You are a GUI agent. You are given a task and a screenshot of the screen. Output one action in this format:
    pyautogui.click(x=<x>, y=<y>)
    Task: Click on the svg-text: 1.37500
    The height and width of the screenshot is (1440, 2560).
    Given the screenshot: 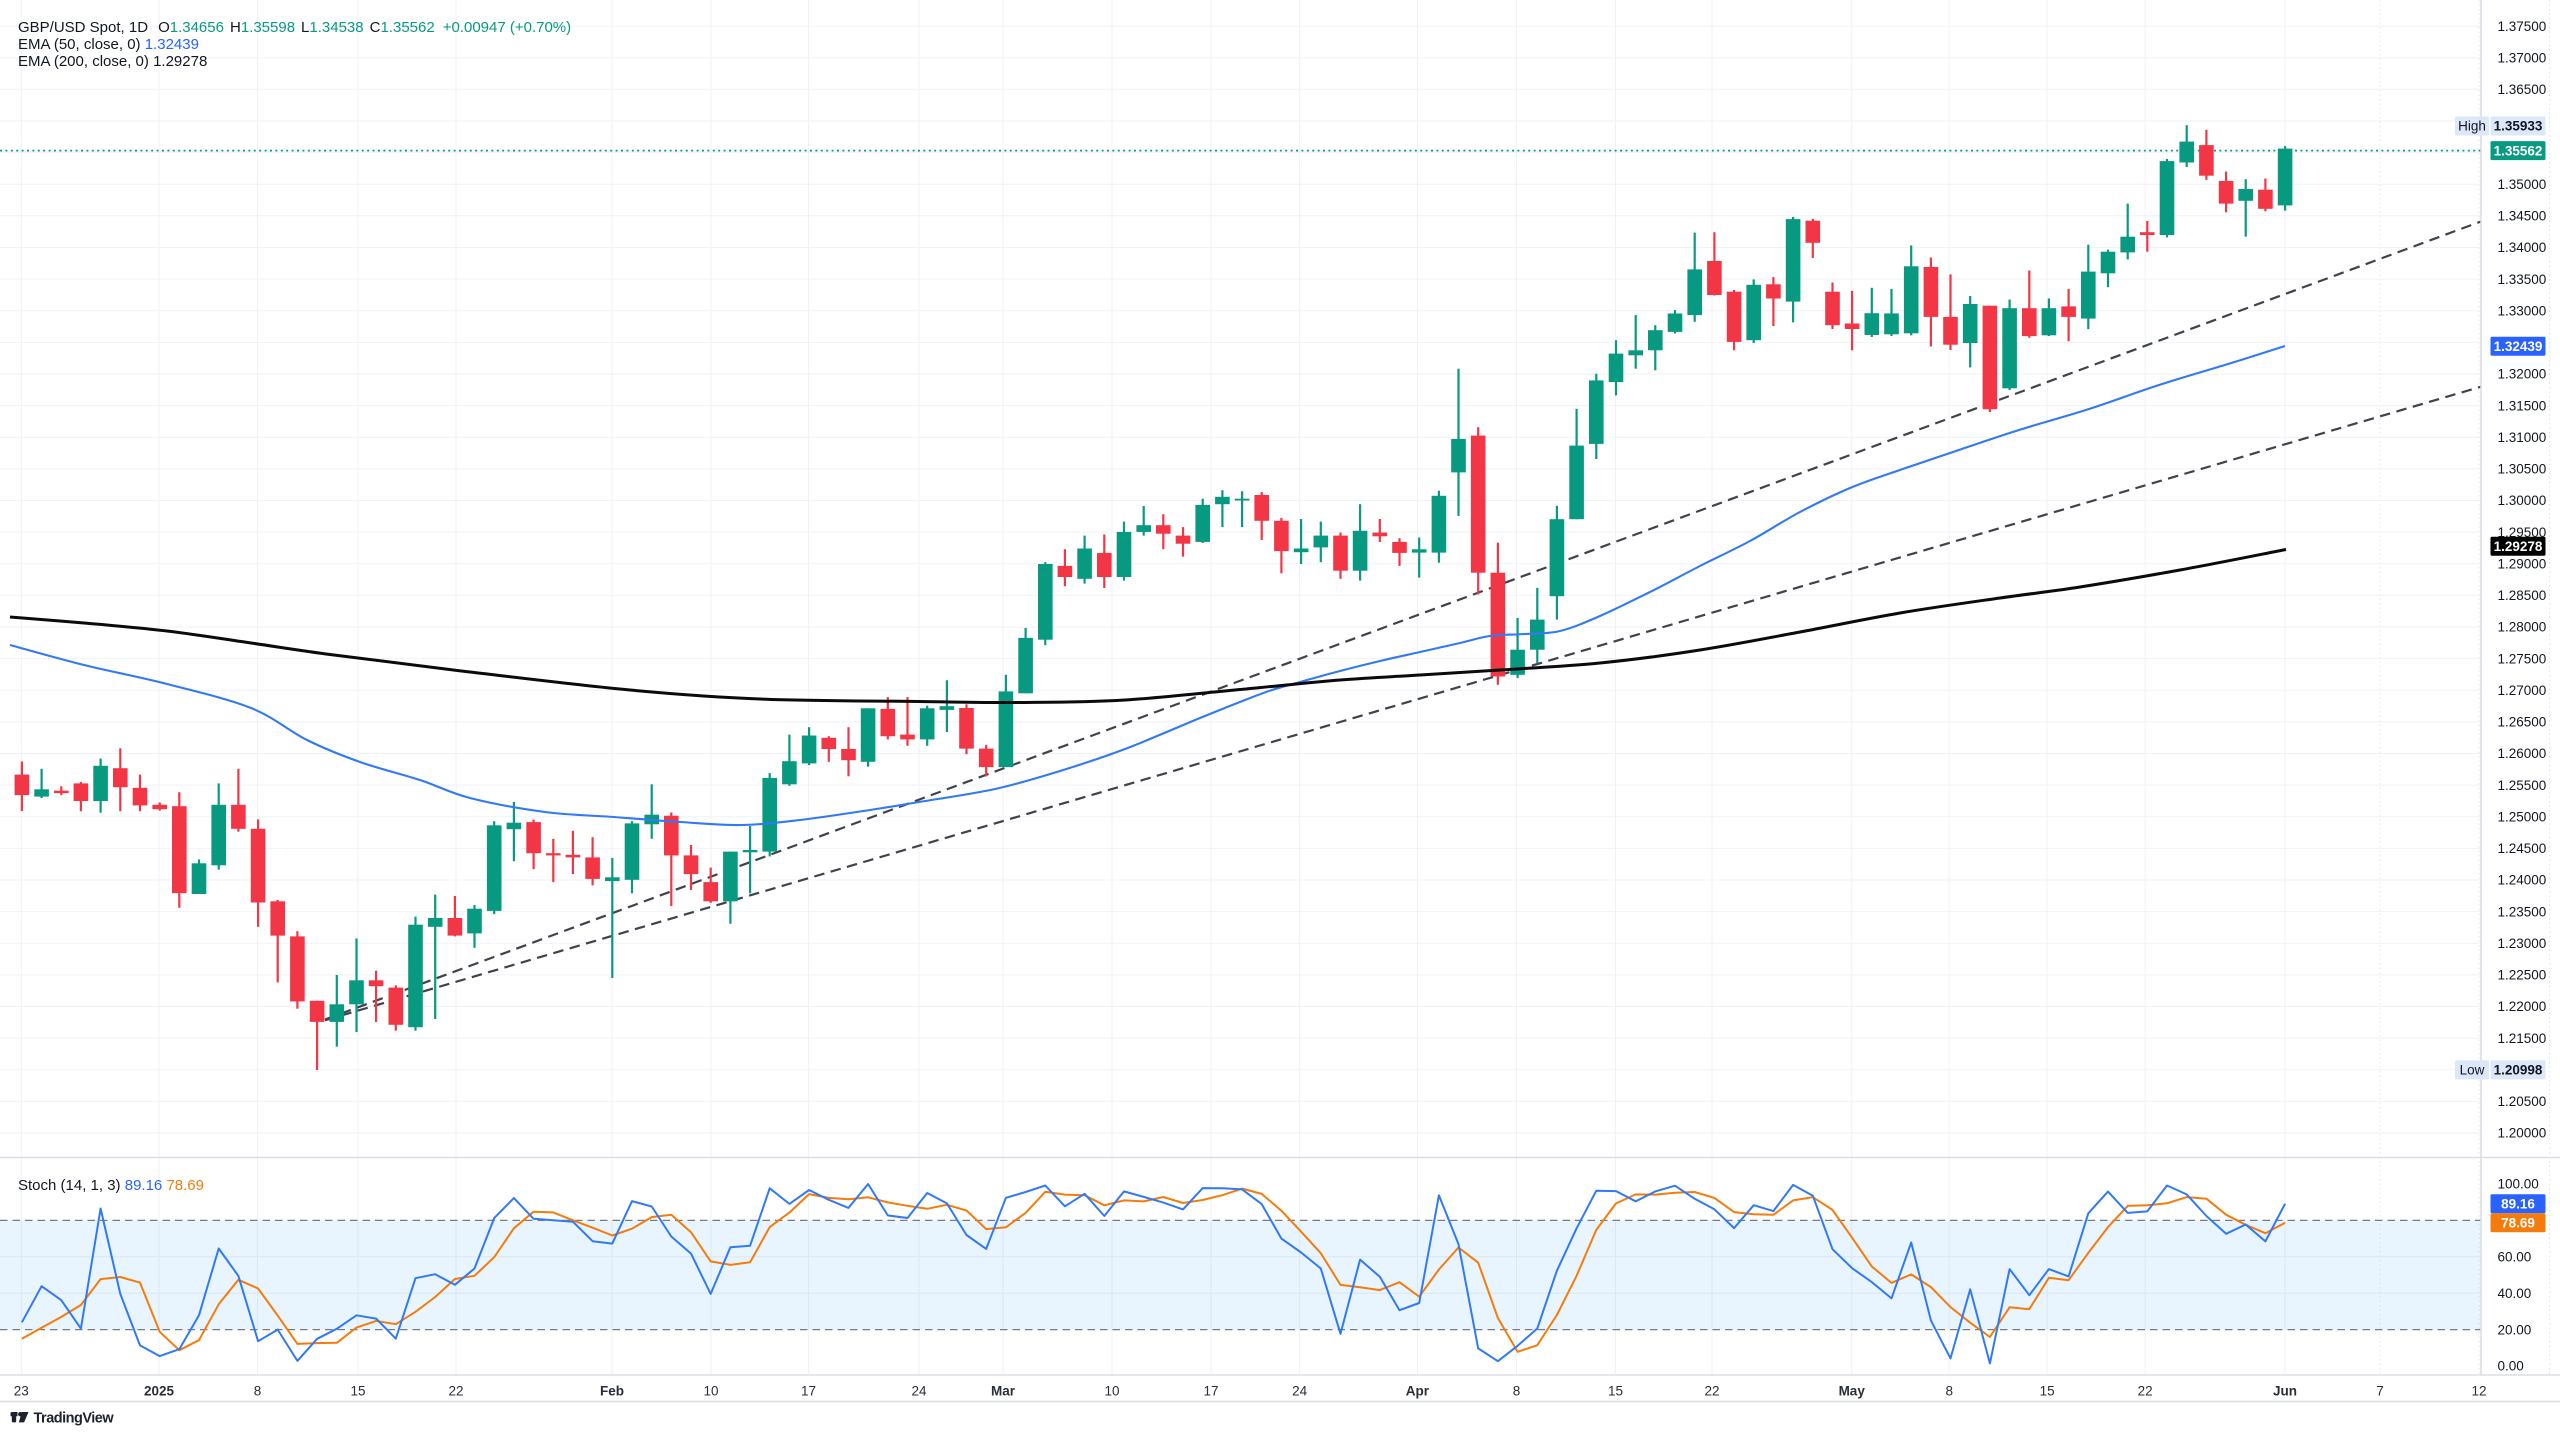 What is the action you would take?
    pyautogui.click(x=2522, y=26)
    